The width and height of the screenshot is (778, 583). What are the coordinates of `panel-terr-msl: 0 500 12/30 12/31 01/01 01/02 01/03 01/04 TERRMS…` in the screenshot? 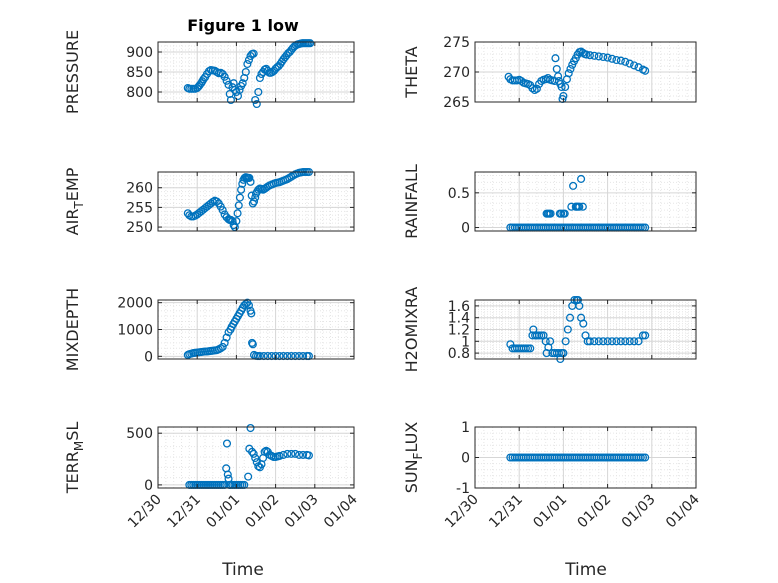 It's located at (212, 477).